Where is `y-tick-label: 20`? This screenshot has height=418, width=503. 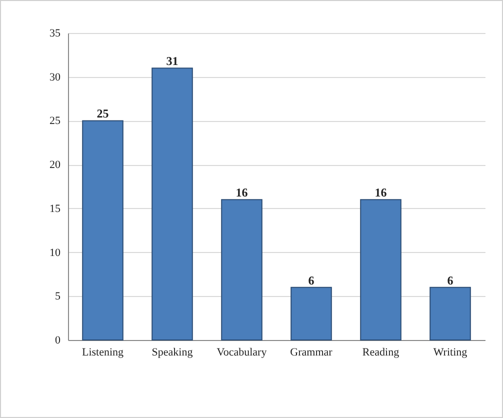 y-tick-label: 20 is located at coordinates (55, 165).